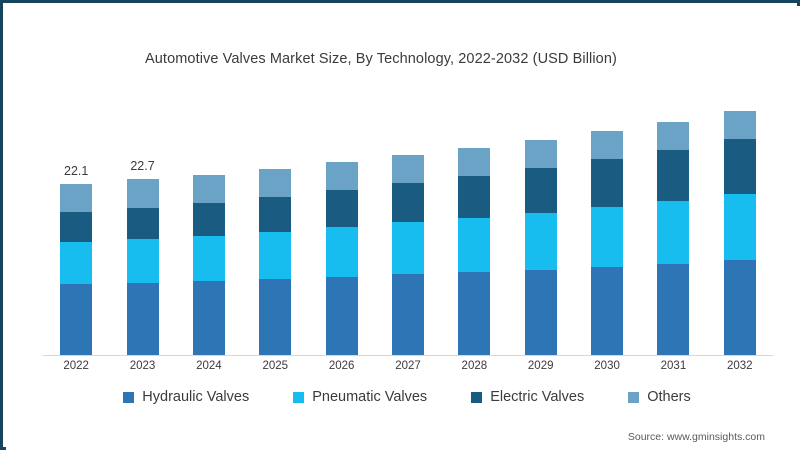  I want to click on legend-label: Electric Valves, so click(537, 397).